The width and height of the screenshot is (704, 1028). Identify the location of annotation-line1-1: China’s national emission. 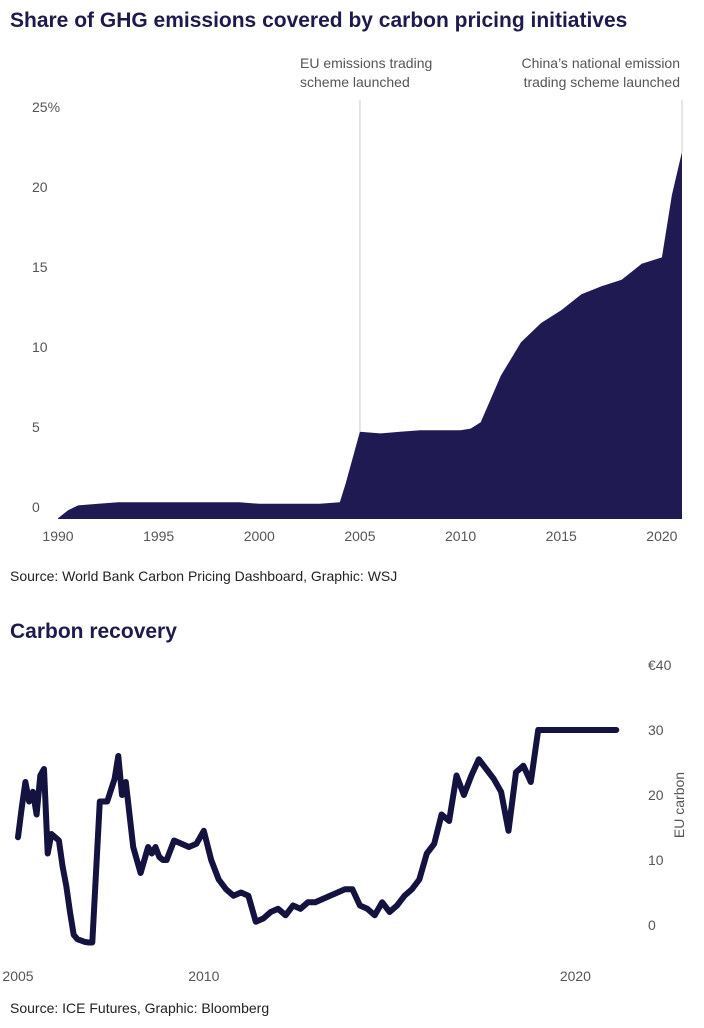
(601, 63).